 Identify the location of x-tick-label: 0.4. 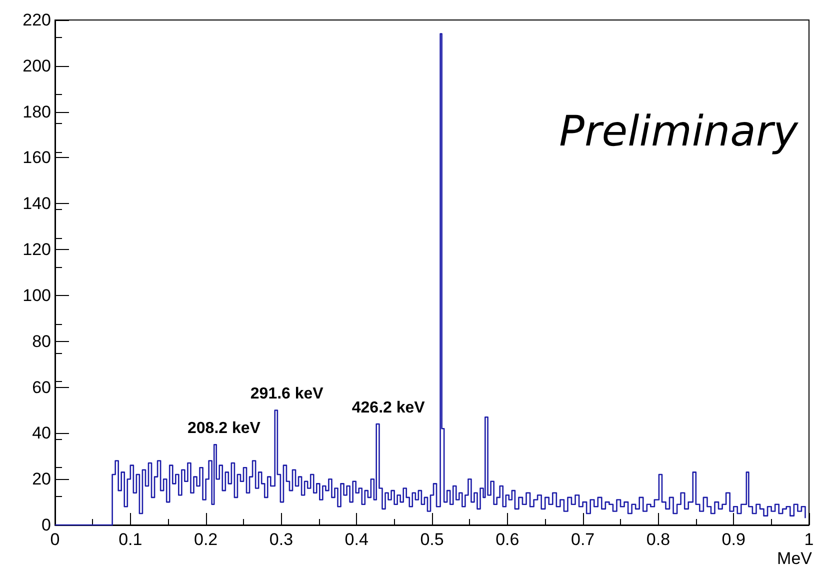
(356, 539).